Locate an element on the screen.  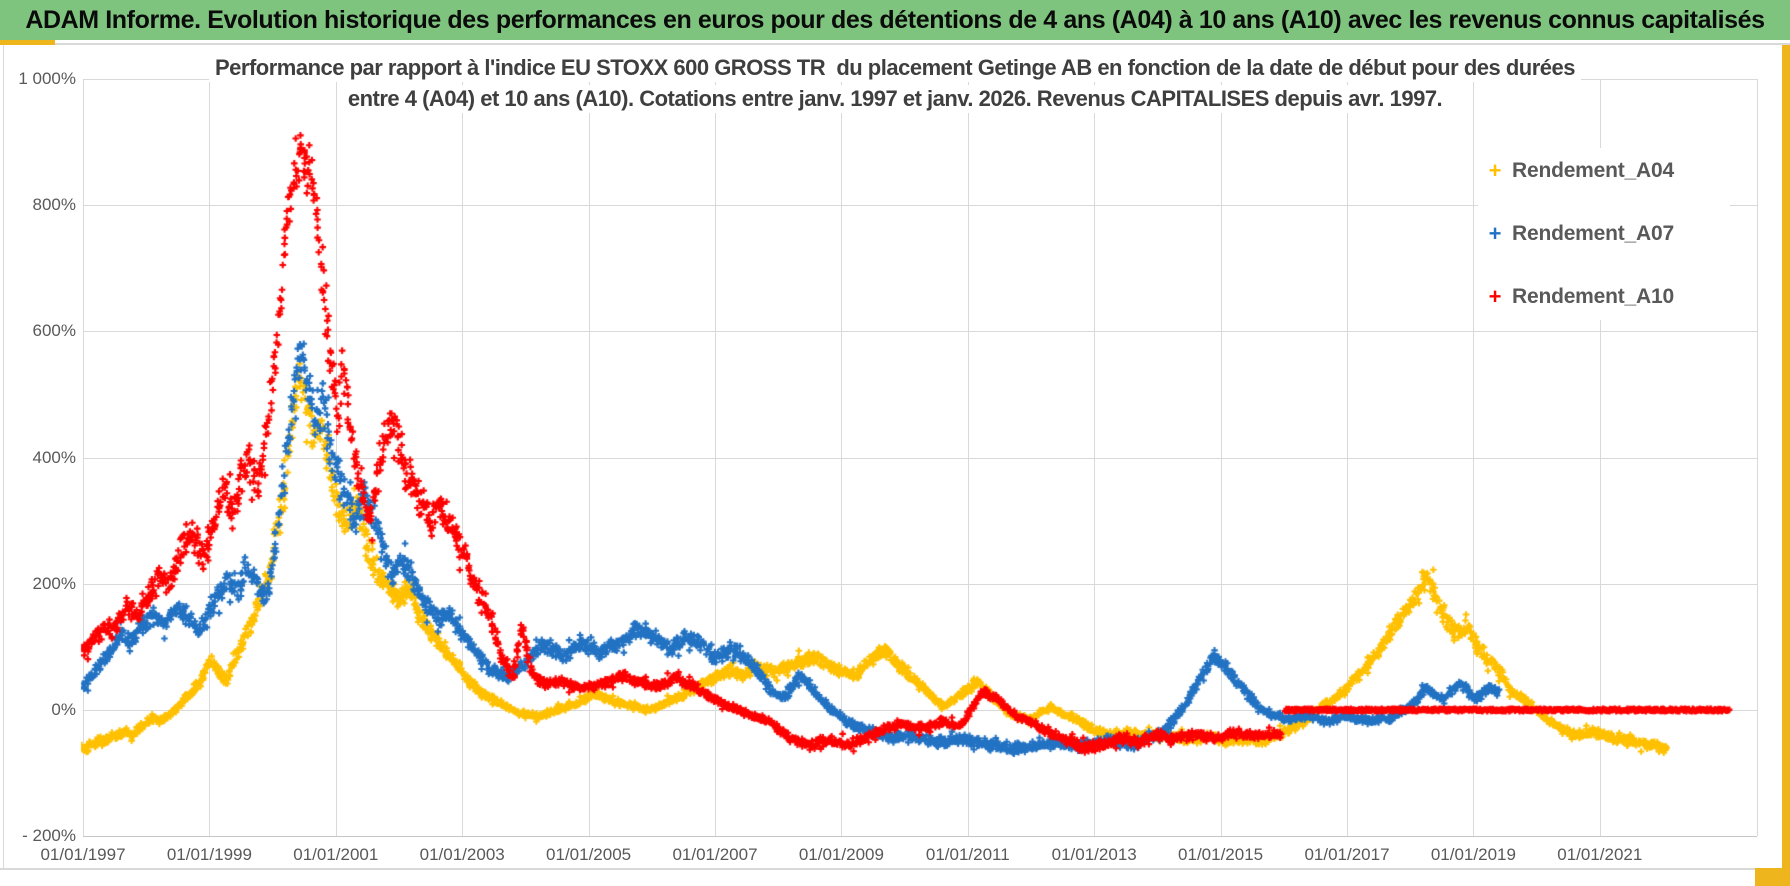
y-axis-label: 600% is located at coordinates (54, 331).